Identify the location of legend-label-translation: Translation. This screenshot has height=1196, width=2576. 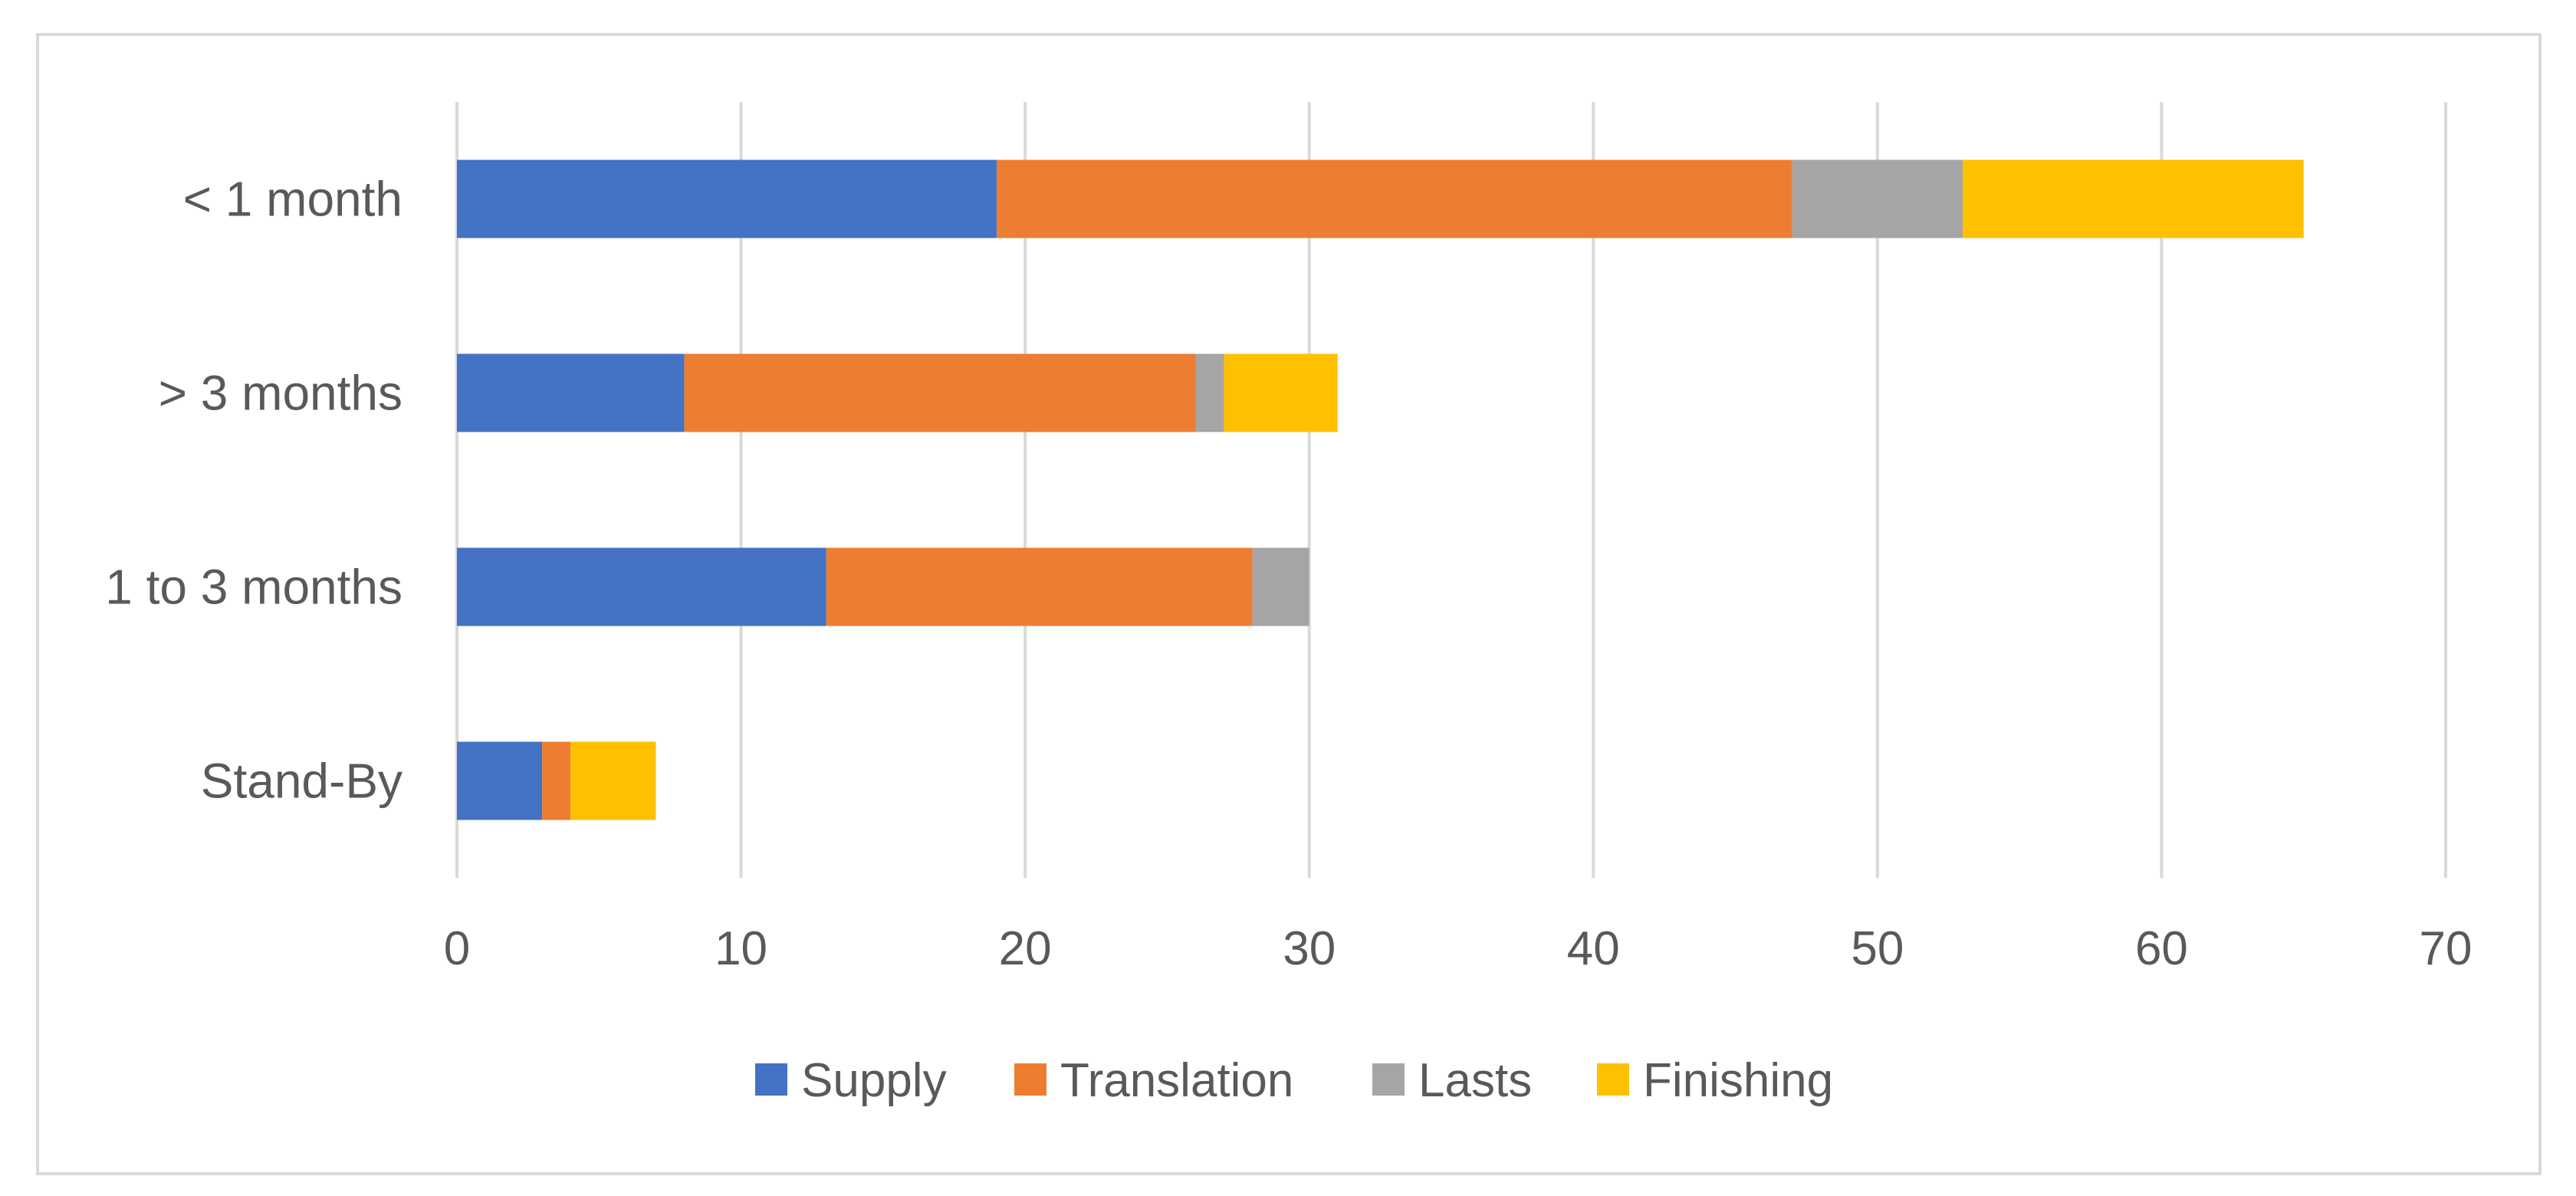
(1176, 1080).